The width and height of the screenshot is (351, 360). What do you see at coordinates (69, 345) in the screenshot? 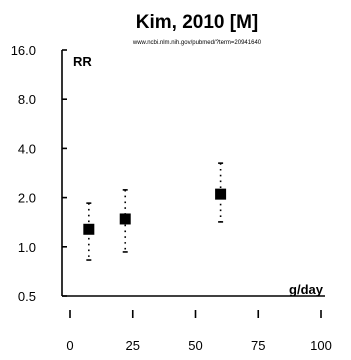
I see `x-tick-label: 0` at bounding box center [69, 345].